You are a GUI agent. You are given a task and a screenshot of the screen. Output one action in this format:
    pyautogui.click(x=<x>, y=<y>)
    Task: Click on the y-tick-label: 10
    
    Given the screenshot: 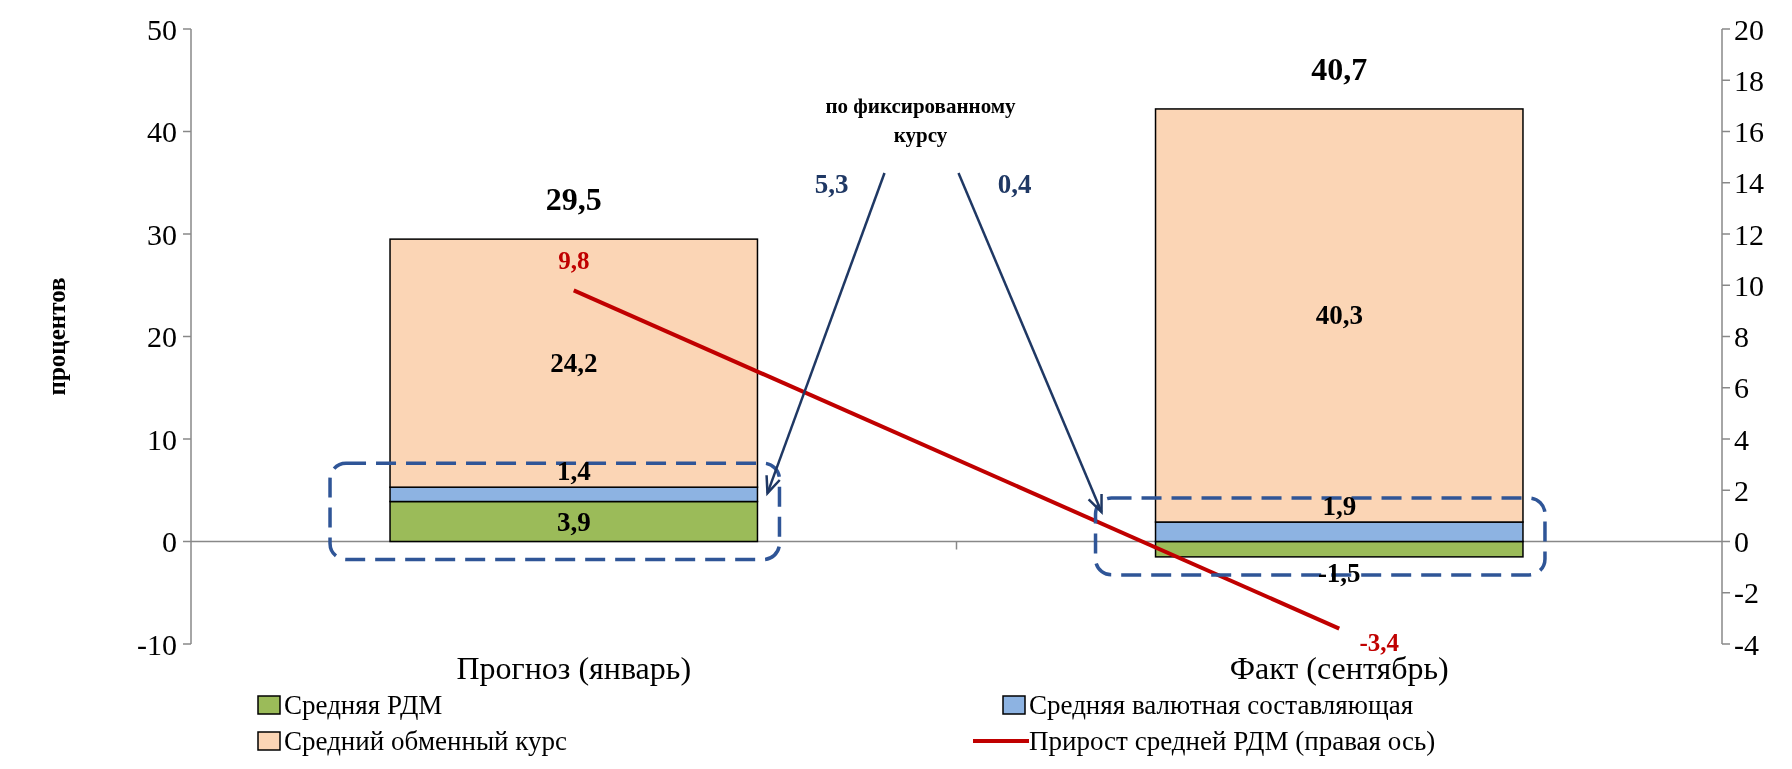 What is the action you would take?
    pyautogui.click(x=162, y=439)
    